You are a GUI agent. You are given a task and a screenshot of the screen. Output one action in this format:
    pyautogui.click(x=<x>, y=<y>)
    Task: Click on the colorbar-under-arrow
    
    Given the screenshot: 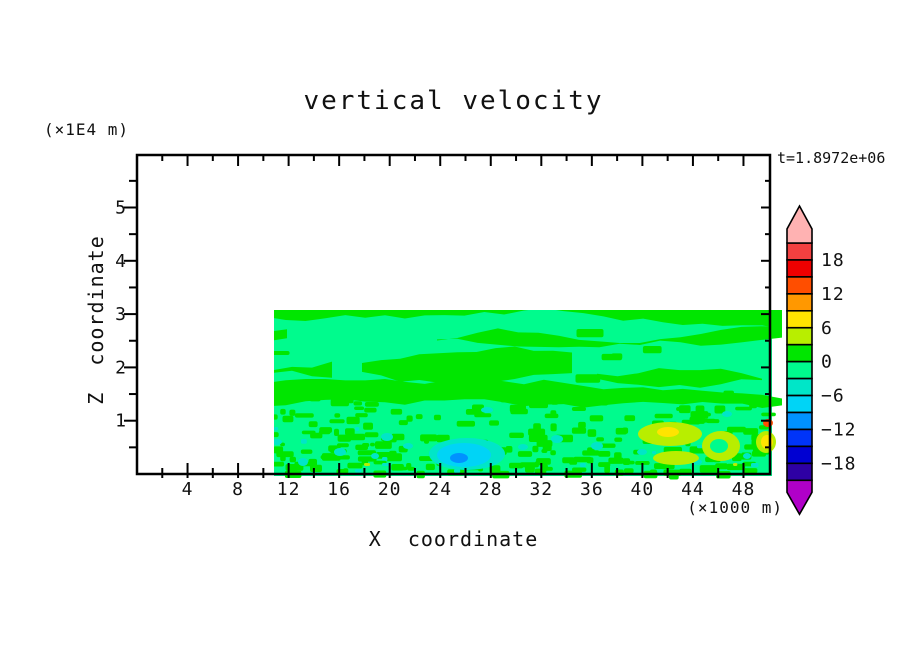 What is the action you would take?
    pyautogui.click(x=799, y=497)
    